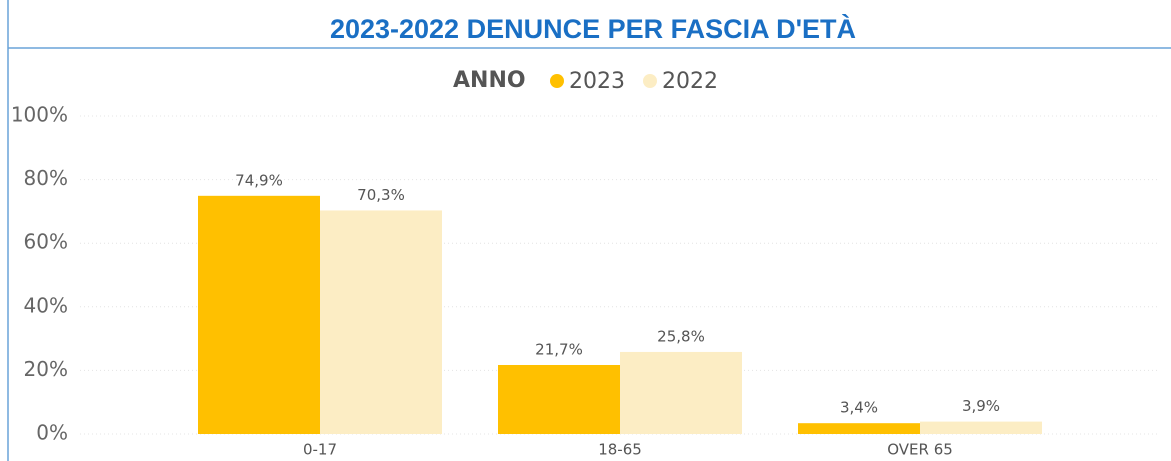 Image resolution: width=1171 pixels, height=461 pixels. Describe the element at coordinates (681, 336) in the screenshot. I see `data-label: 25,8%` at that location.